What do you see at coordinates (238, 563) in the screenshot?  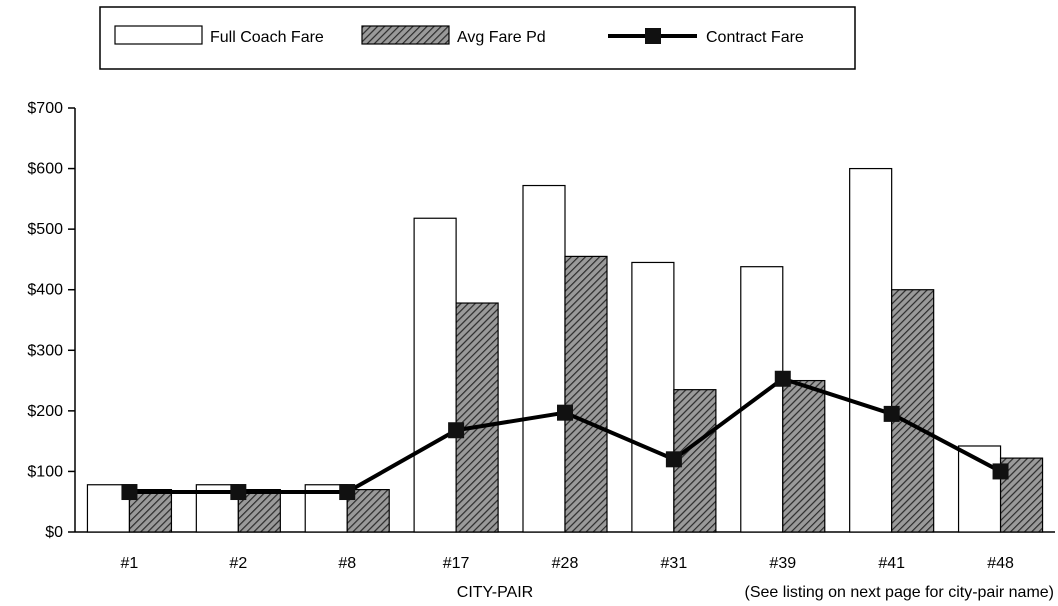 I see `x-tick-label: #2` at bounding box center [238, 563].